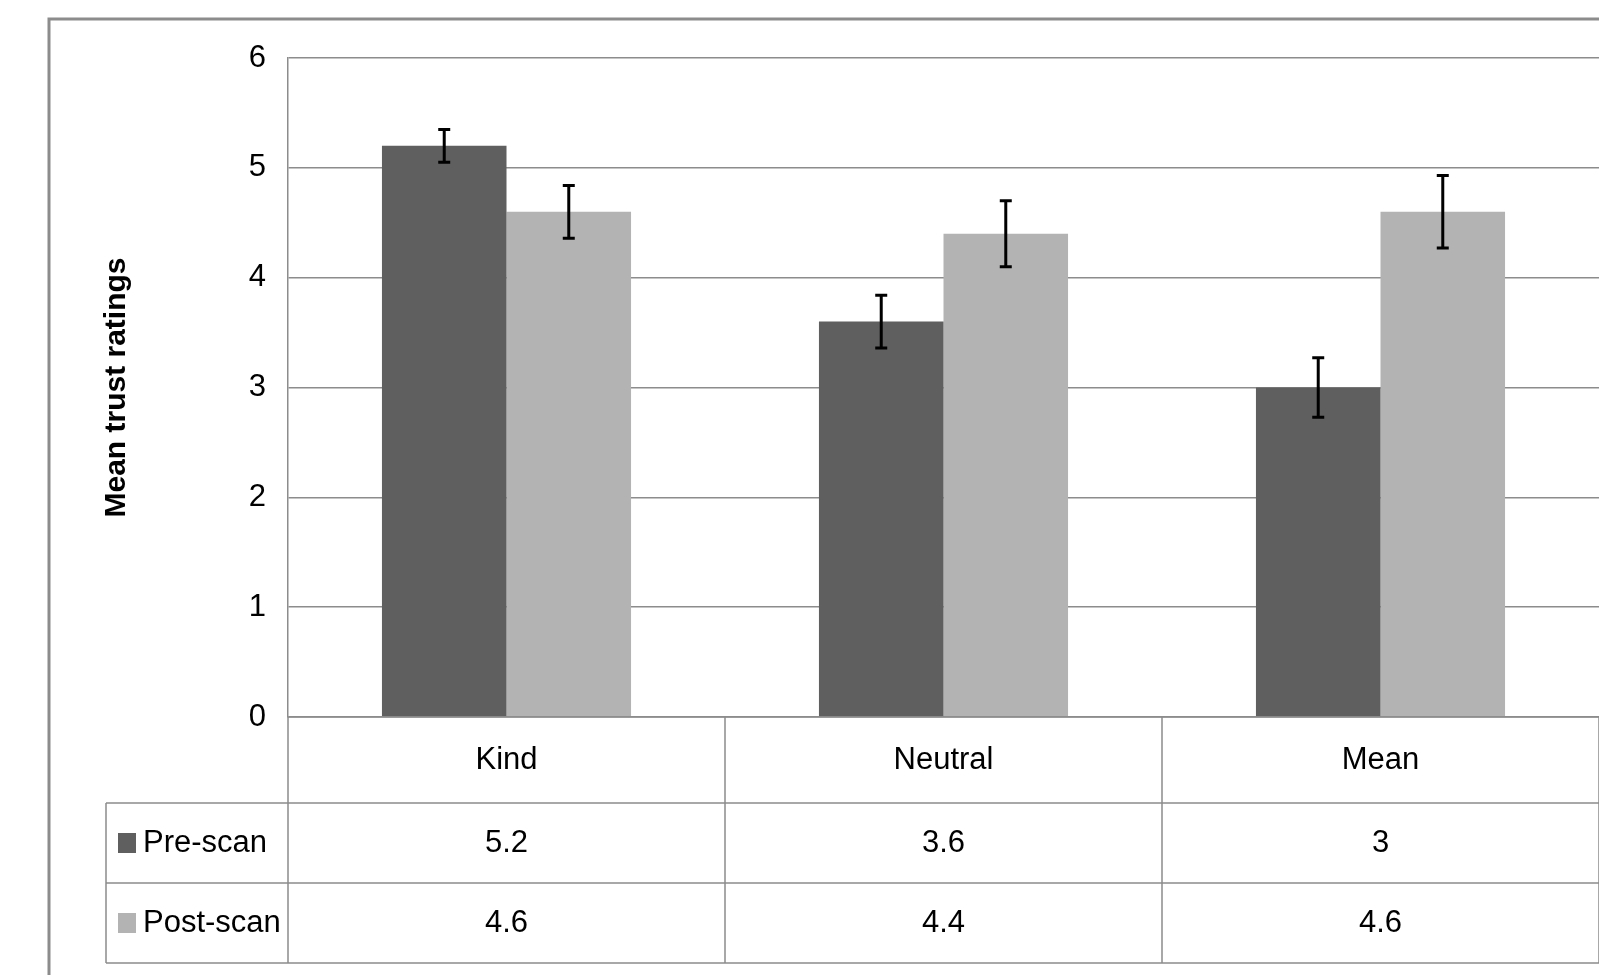 The width and height of the screenshot is (1599, 975). What do you see at coordinates (205, 841) in the screenshot?
I see `legend-label: Pre-scan` at bounding box center [205, 841].